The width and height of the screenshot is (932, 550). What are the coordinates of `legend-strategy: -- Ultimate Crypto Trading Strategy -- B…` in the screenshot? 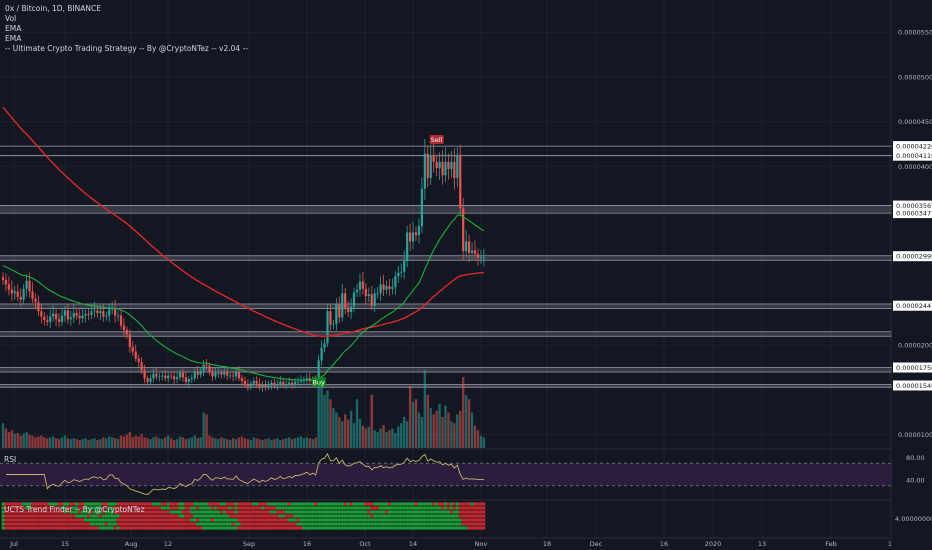 It's located at (126, 48).